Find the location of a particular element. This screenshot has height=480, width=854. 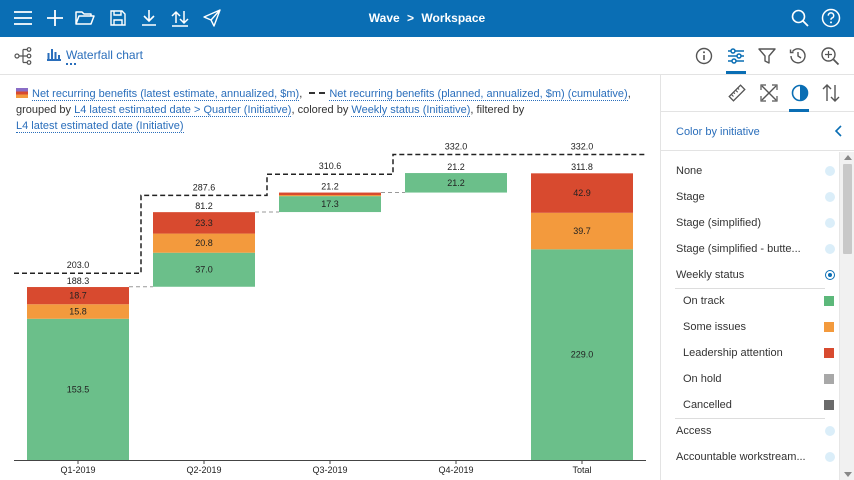

grouped-by-text: grouped by is located at coordinates (45, 110).